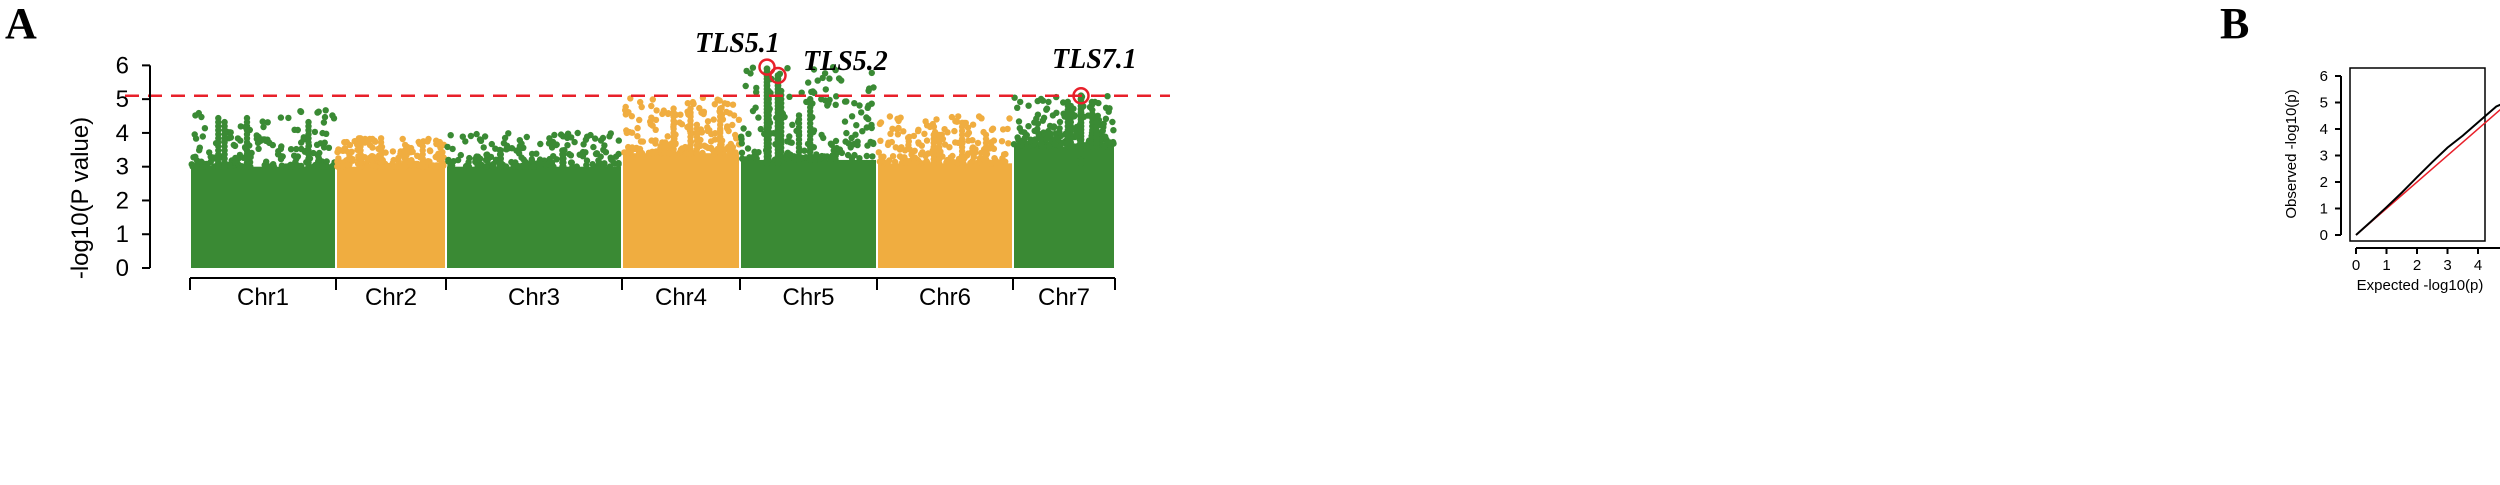 This screenshot has height=485, width=2500. I want to click on chromosome-label: Chr1, so click(263, 297).